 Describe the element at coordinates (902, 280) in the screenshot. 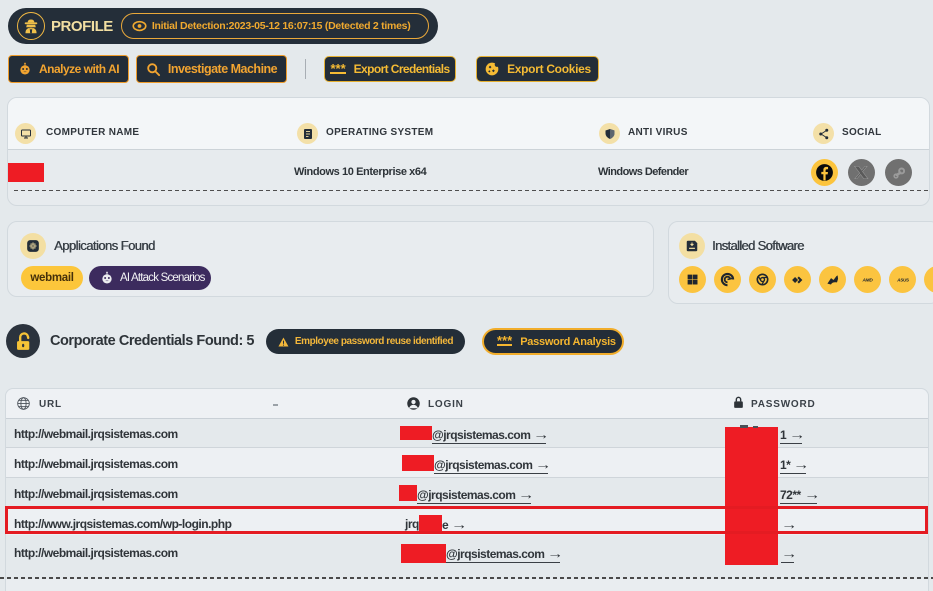

I see `svg-text: ASUS` at that location.